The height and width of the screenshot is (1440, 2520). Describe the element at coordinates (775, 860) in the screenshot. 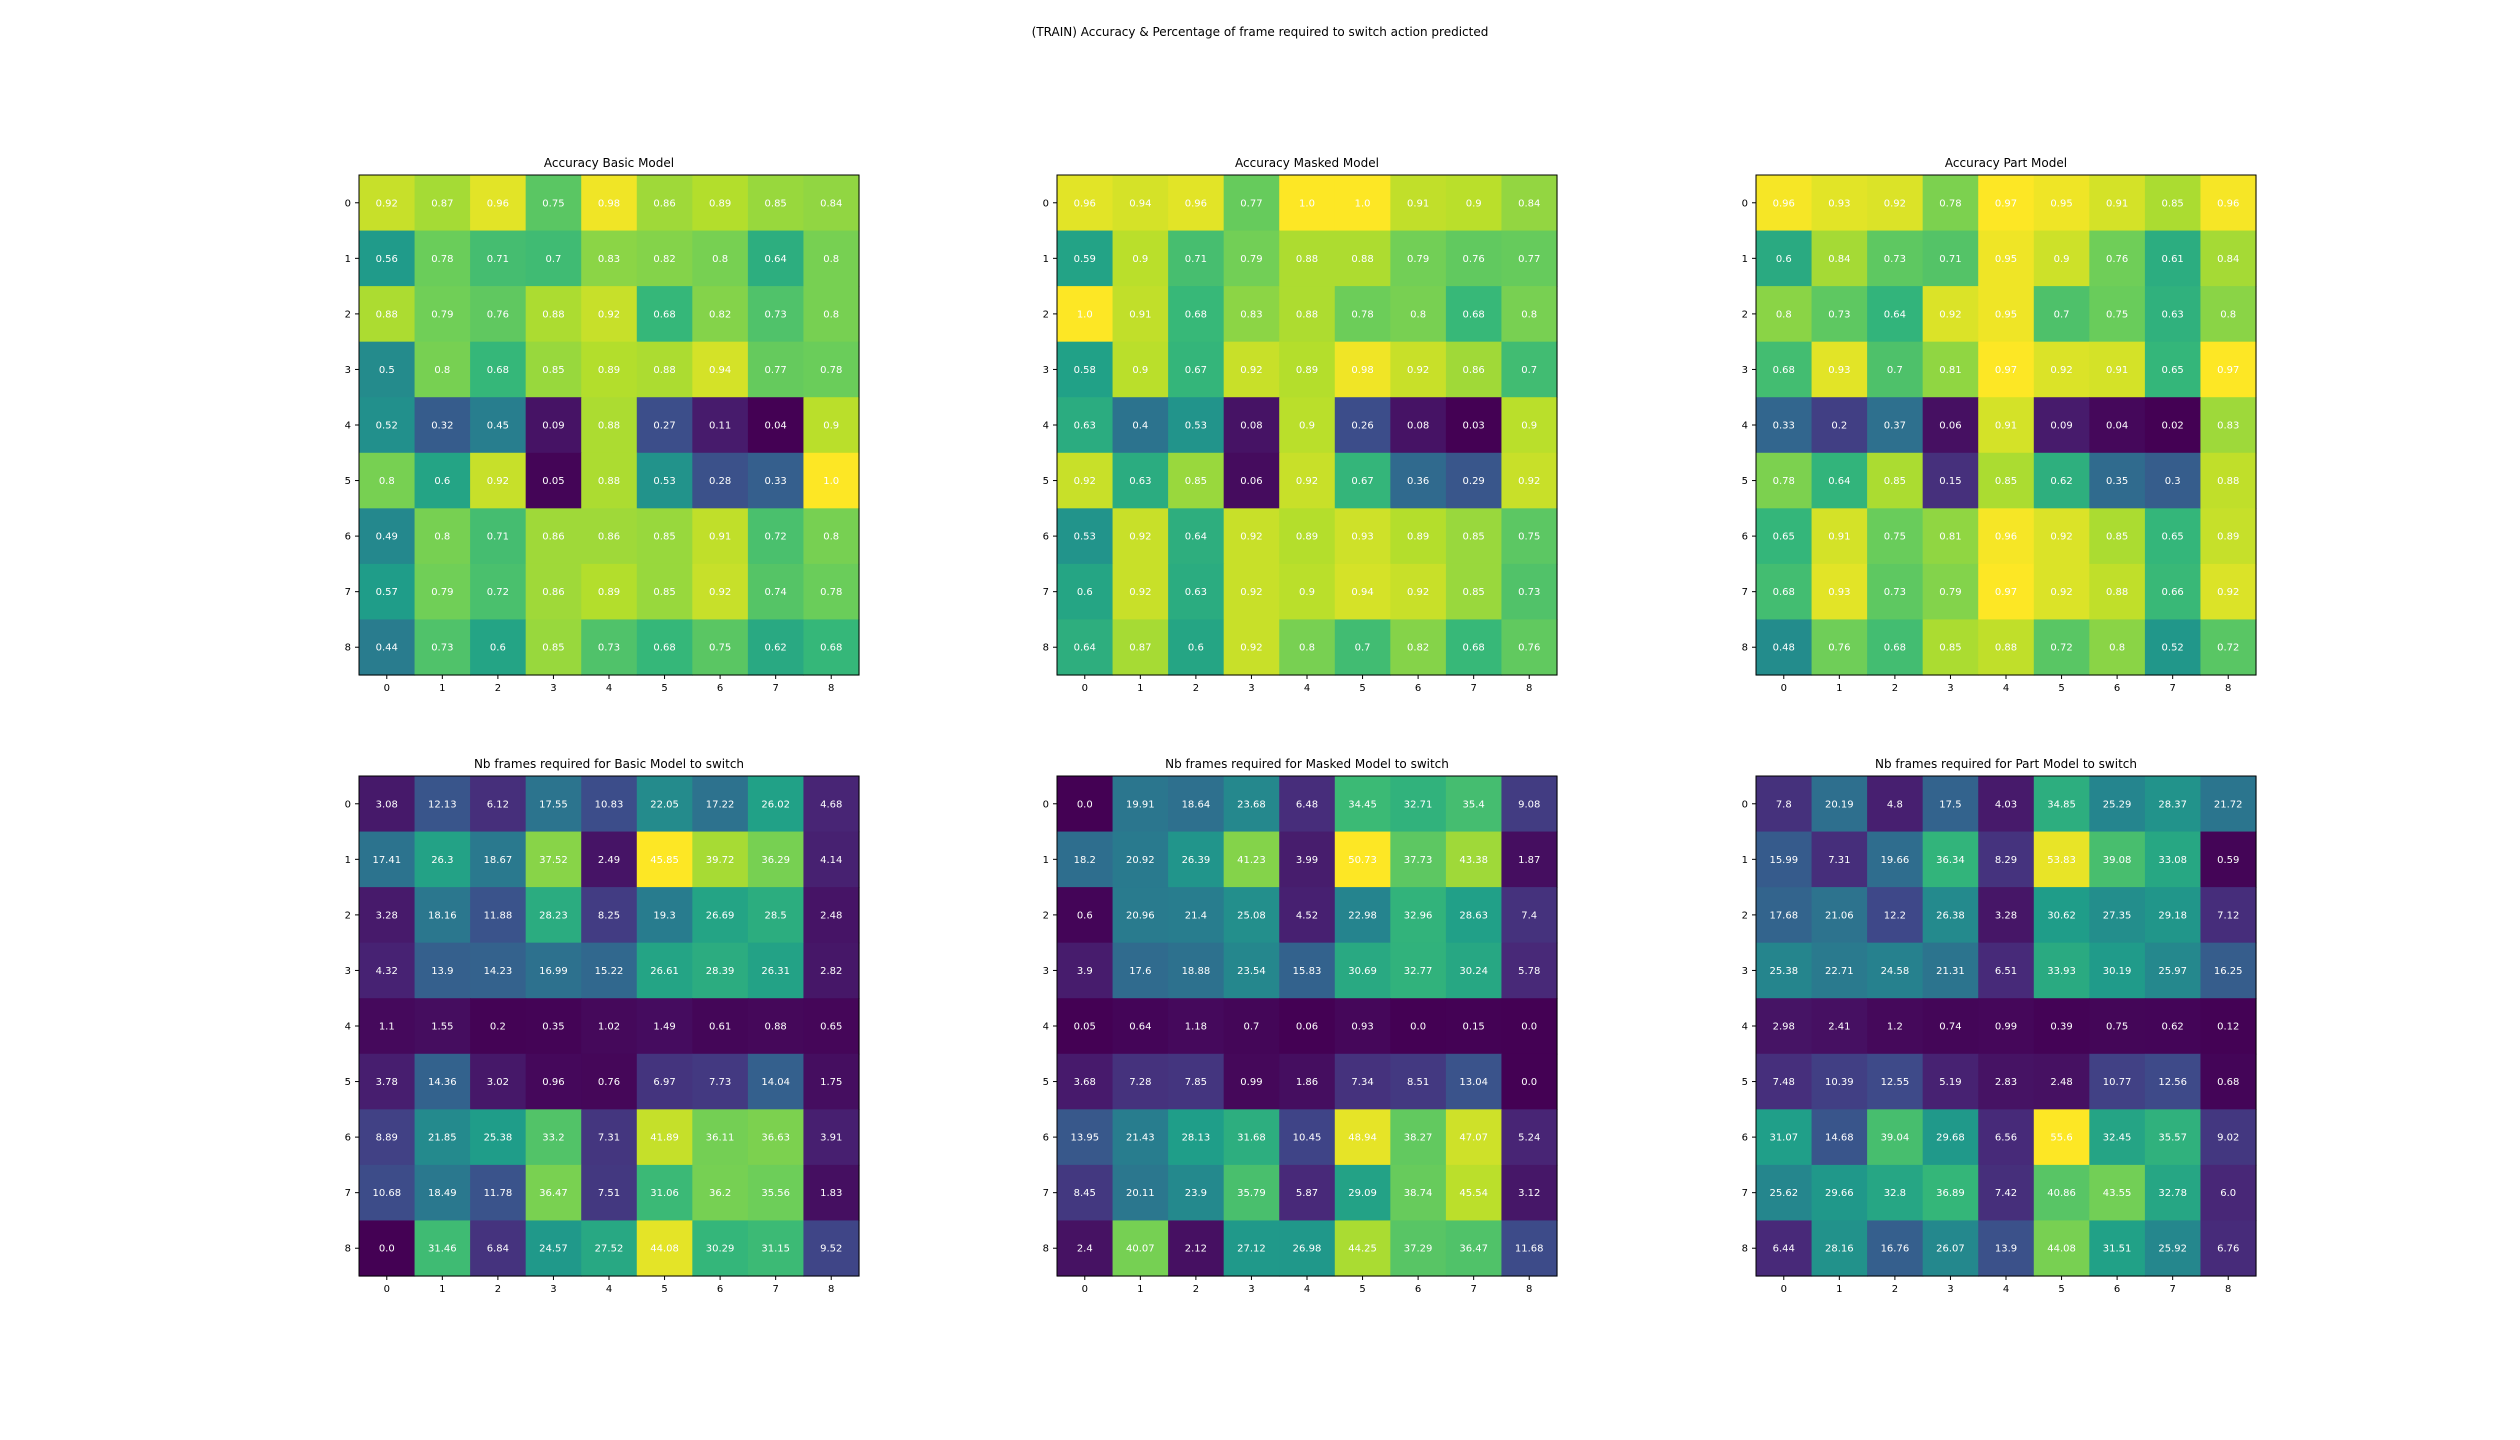

I see `cell-label: 36.29` at that location.